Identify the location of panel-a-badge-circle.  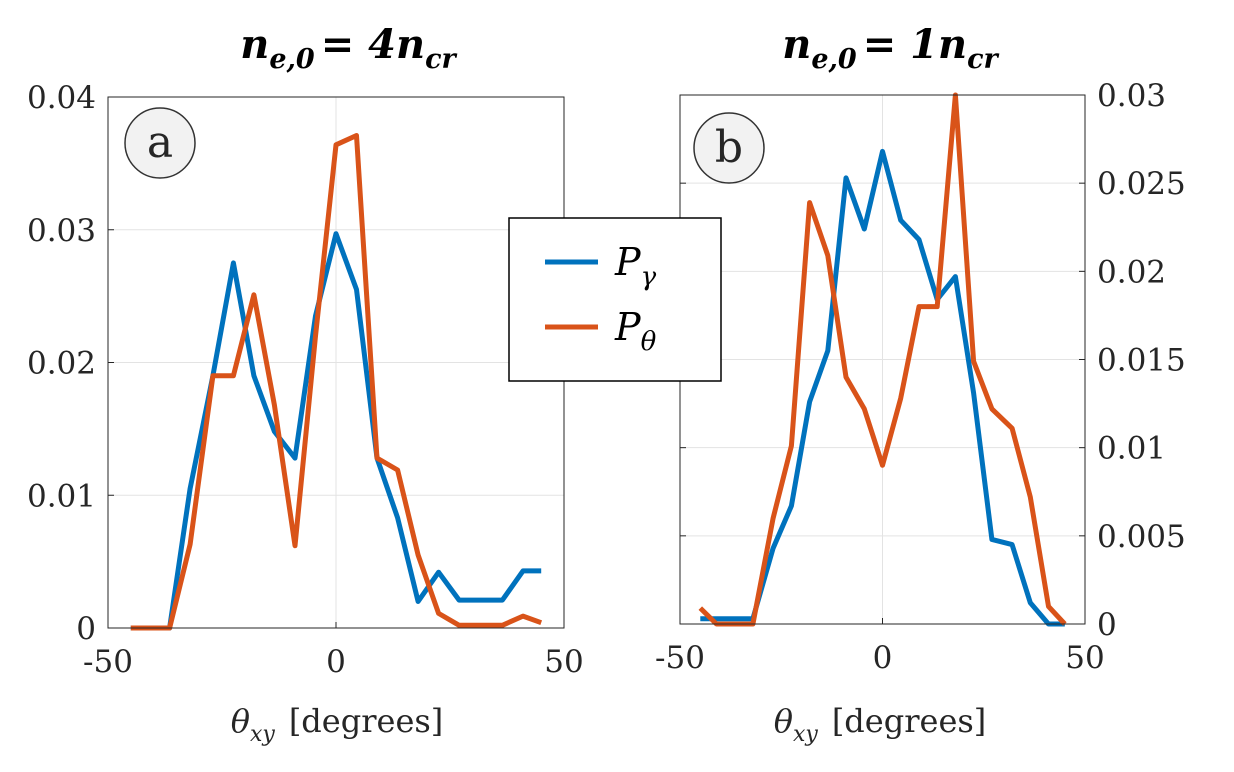
(160, 143).